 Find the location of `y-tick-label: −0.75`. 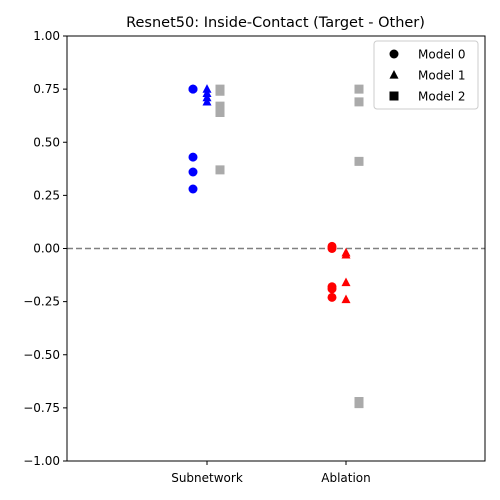

y-tick-label: −0.75 is located at coordinates (41, 408).